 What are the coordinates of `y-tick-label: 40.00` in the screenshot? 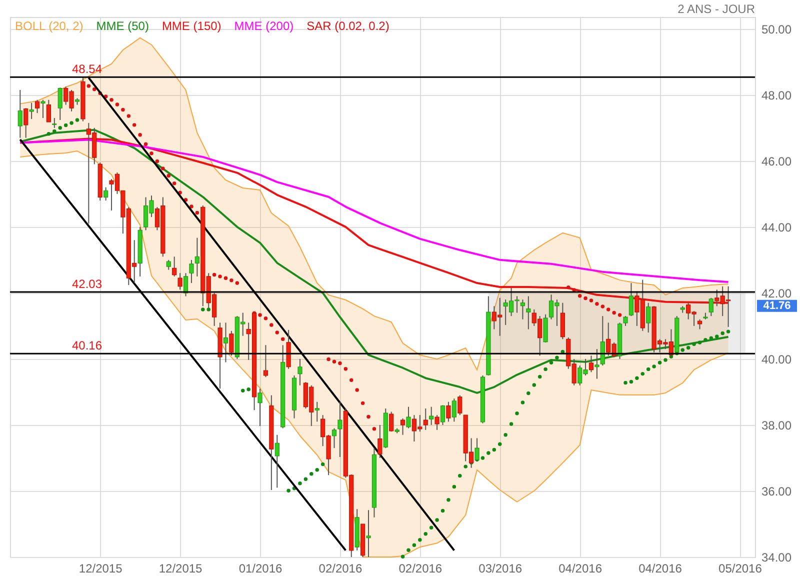 It's located at (777, 359).